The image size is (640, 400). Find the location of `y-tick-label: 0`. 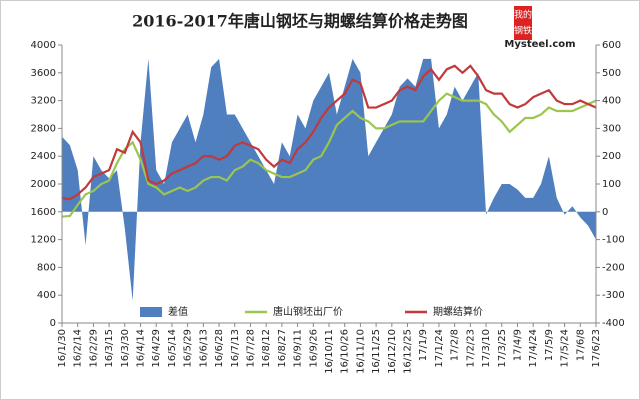

y-tick-label: 0 is located at coordinates (53, 323).